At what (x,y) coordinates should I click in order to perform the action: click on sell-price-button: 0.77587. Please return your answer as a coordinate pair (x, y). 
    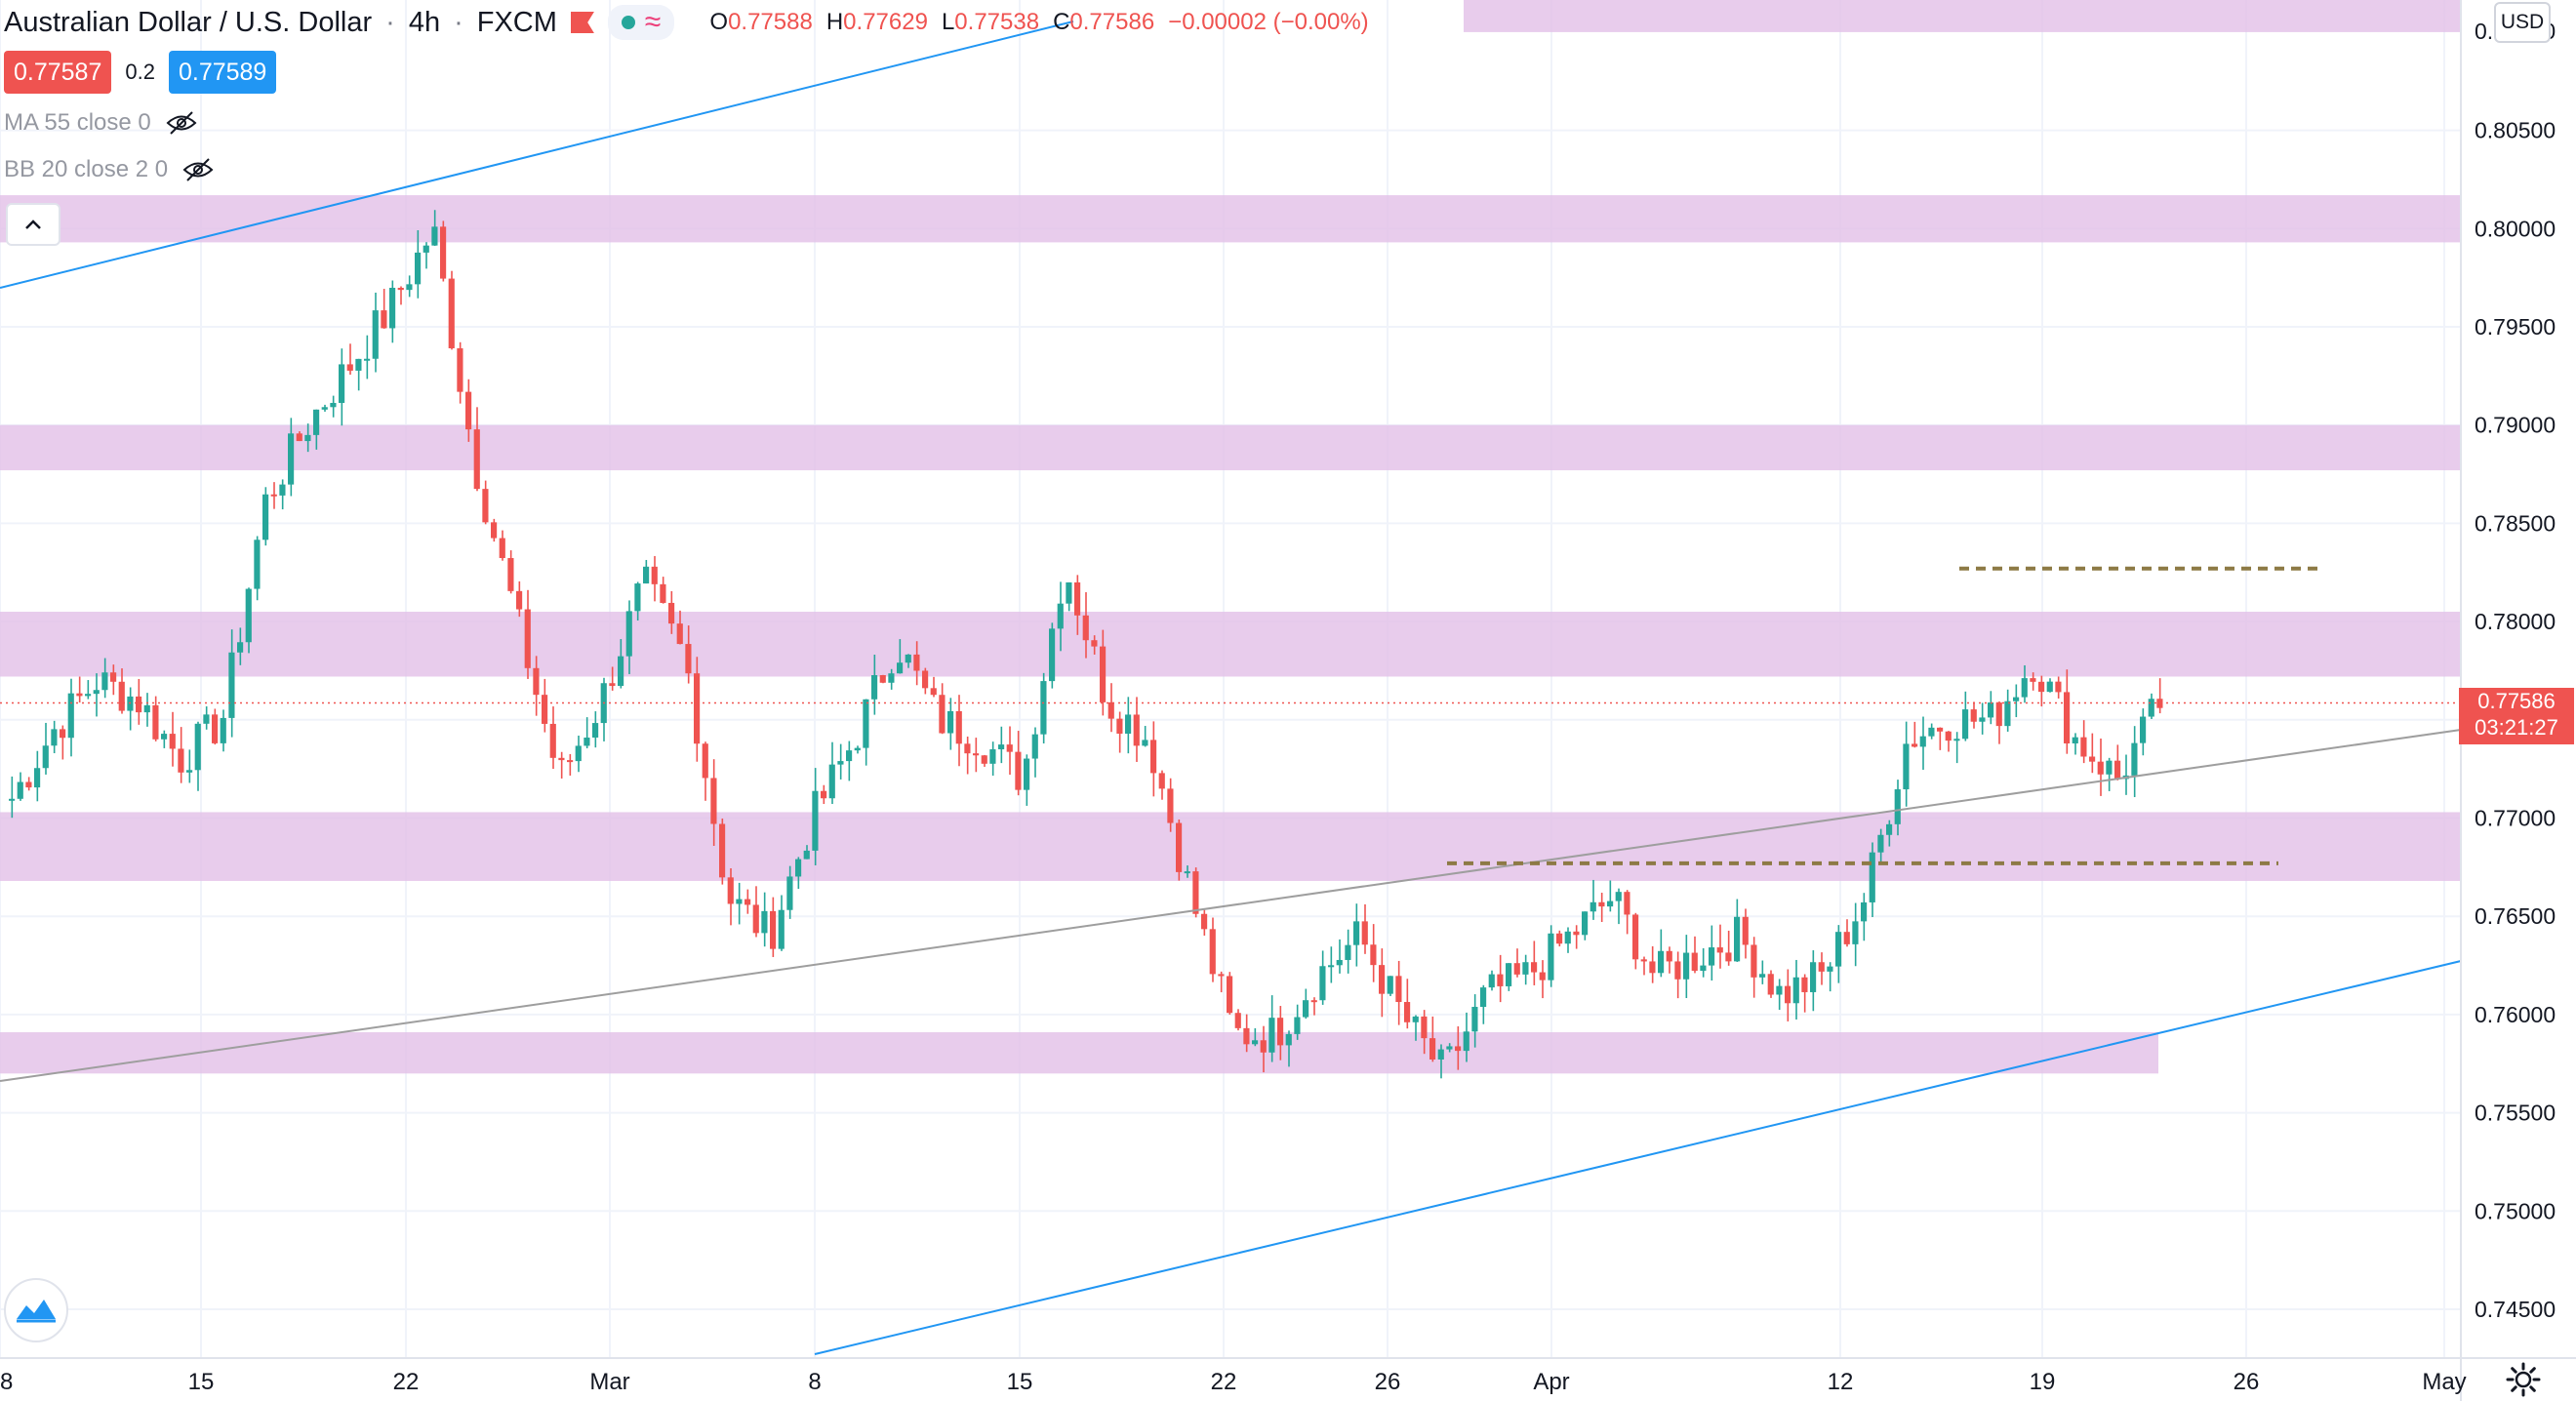
    Looking at the image, I should click on (58, 72).